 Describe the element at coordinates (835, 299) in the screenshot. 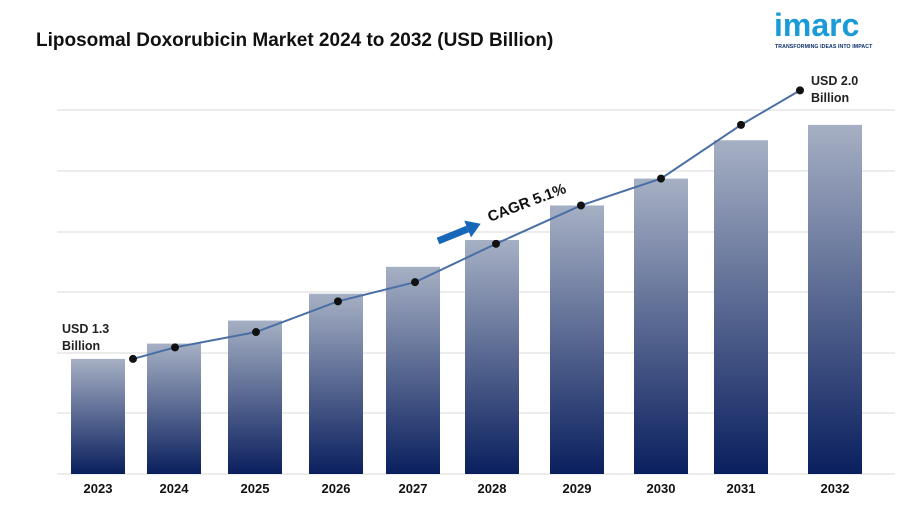

I see `bar-2032` at that location.